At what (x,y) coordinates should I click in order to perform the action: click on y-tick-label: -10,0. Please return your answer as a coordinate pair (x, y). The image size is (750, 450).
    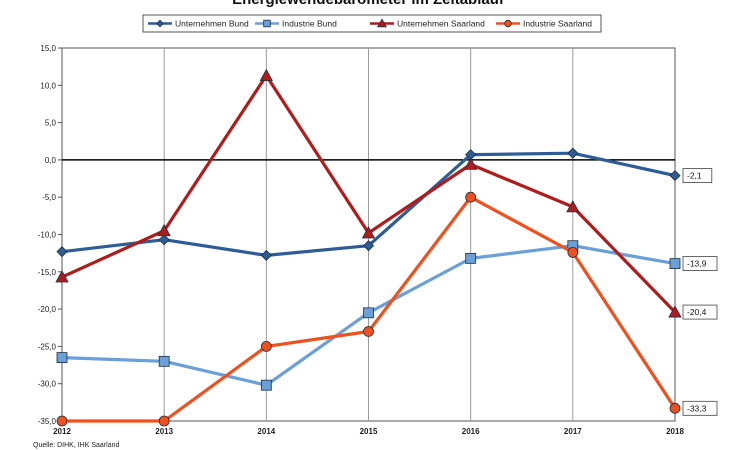
    Looking at the image, I should click on (47, 235).